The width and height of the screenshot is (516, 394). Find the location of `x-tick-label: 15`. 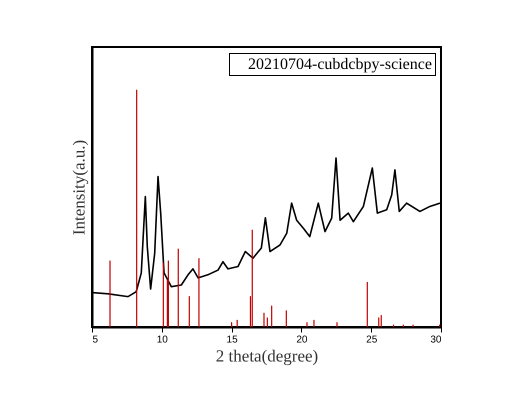

x-tick-label: 15 is located at coordinates (232, 340).